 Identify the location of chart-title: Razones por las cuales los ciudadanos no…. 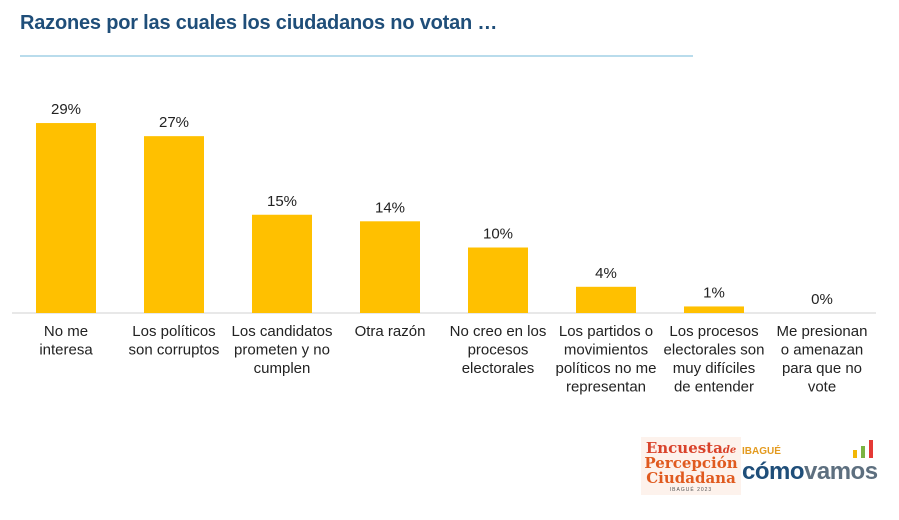
(259, 23).